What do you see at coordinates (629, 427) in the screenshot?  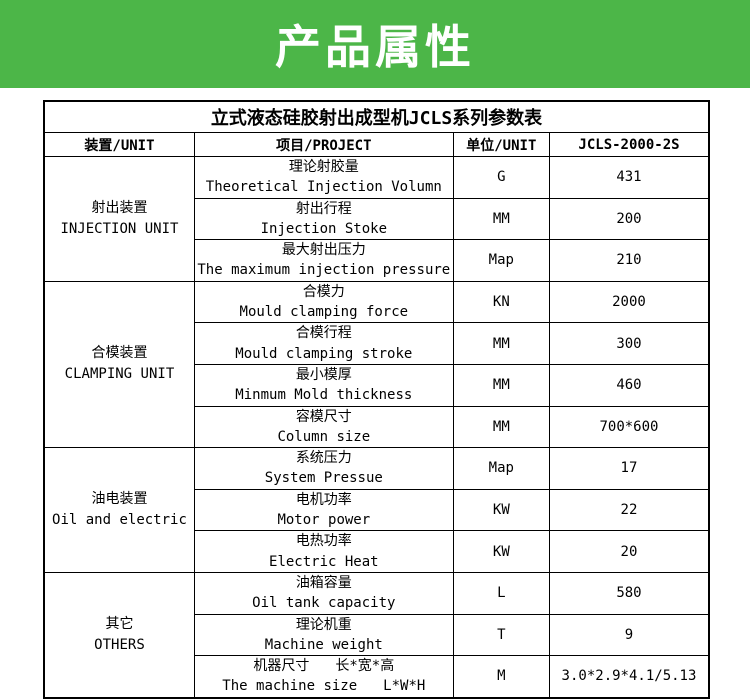 I see `value-cell: 700*600` at bounding box center [629, 427].